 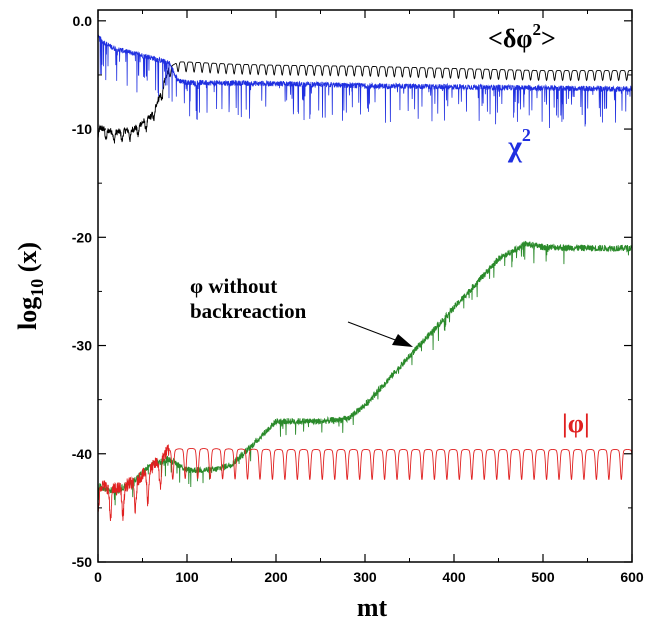 I want to click on delta-phi-label-main: <δφ, so click(x=510, y=38).